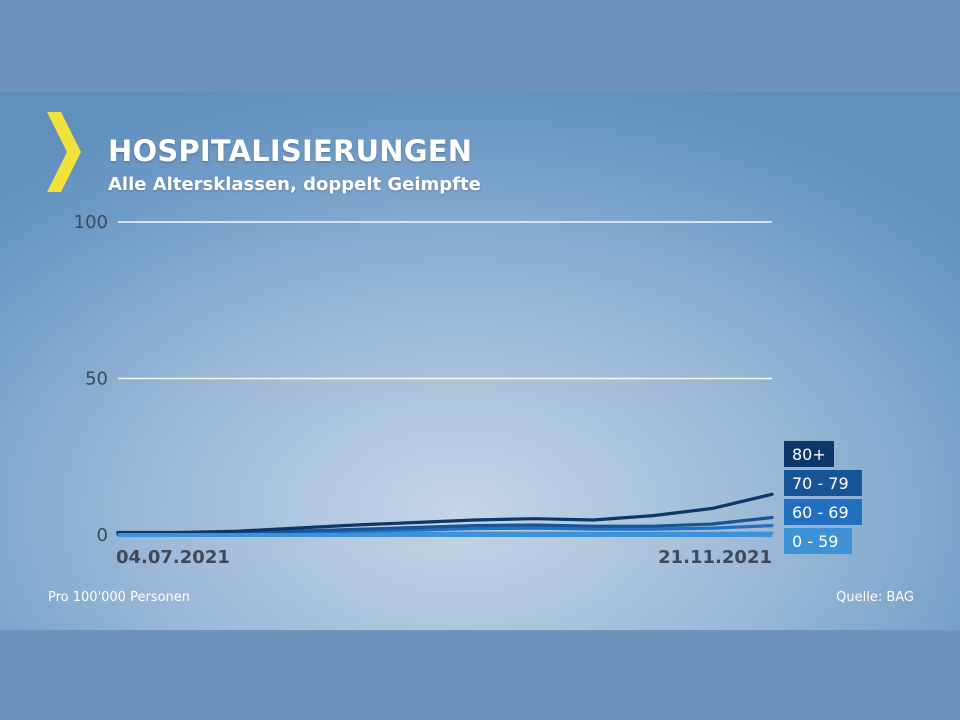 This screenshot has height=720, width=960. I want to click on y-tick-label: 0, so click(102, 535).